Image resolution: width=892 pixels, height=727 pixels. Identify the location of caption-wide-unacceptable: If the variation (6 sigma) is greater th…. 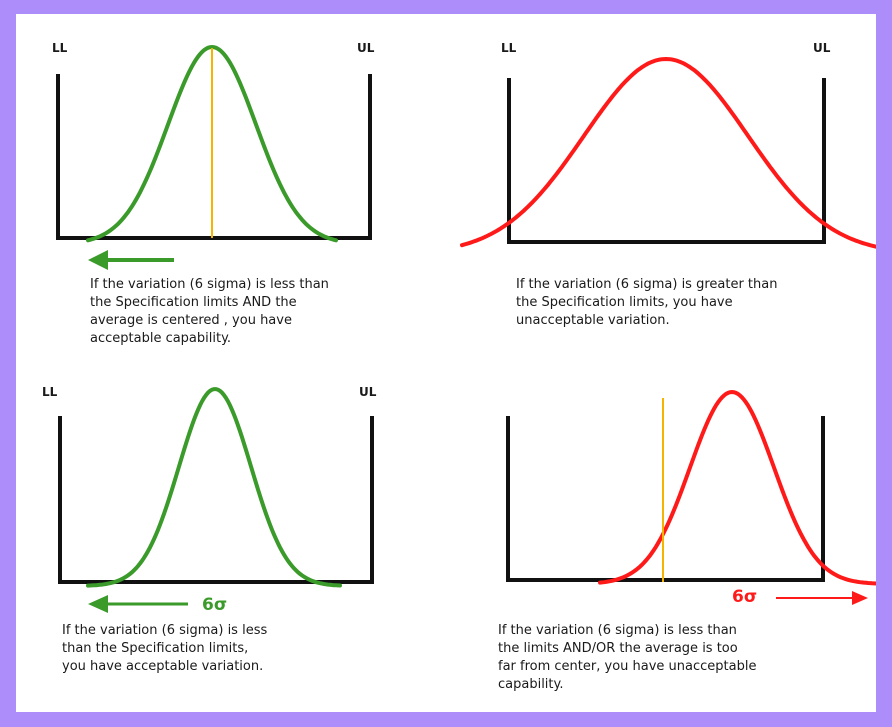
(647, 302).